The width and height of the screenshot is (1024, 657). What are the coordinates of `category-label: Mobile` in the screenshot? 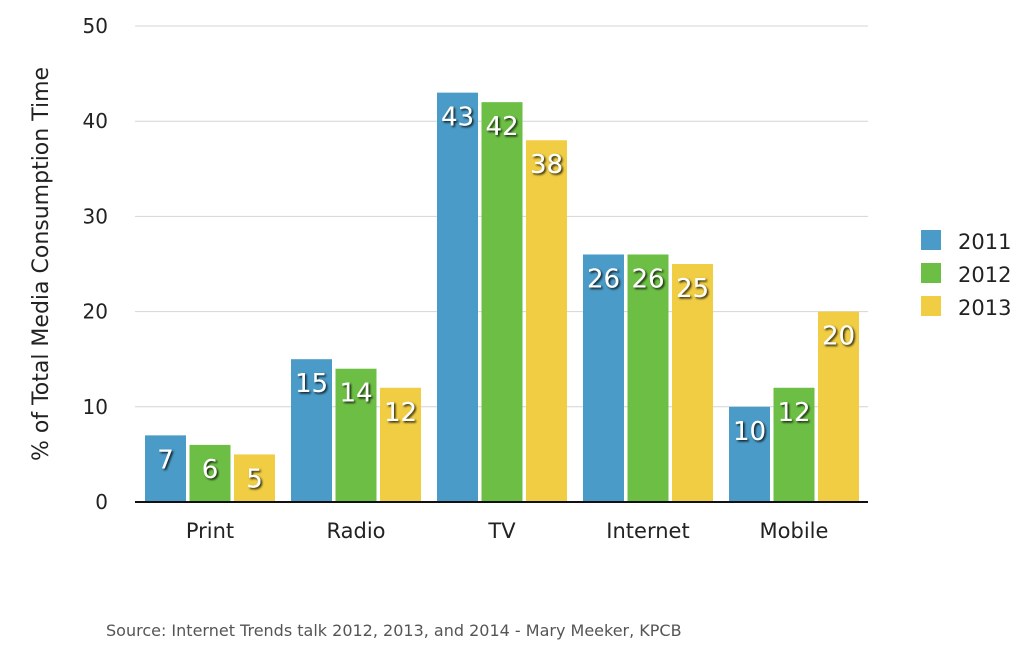 It's located at (794, 531).